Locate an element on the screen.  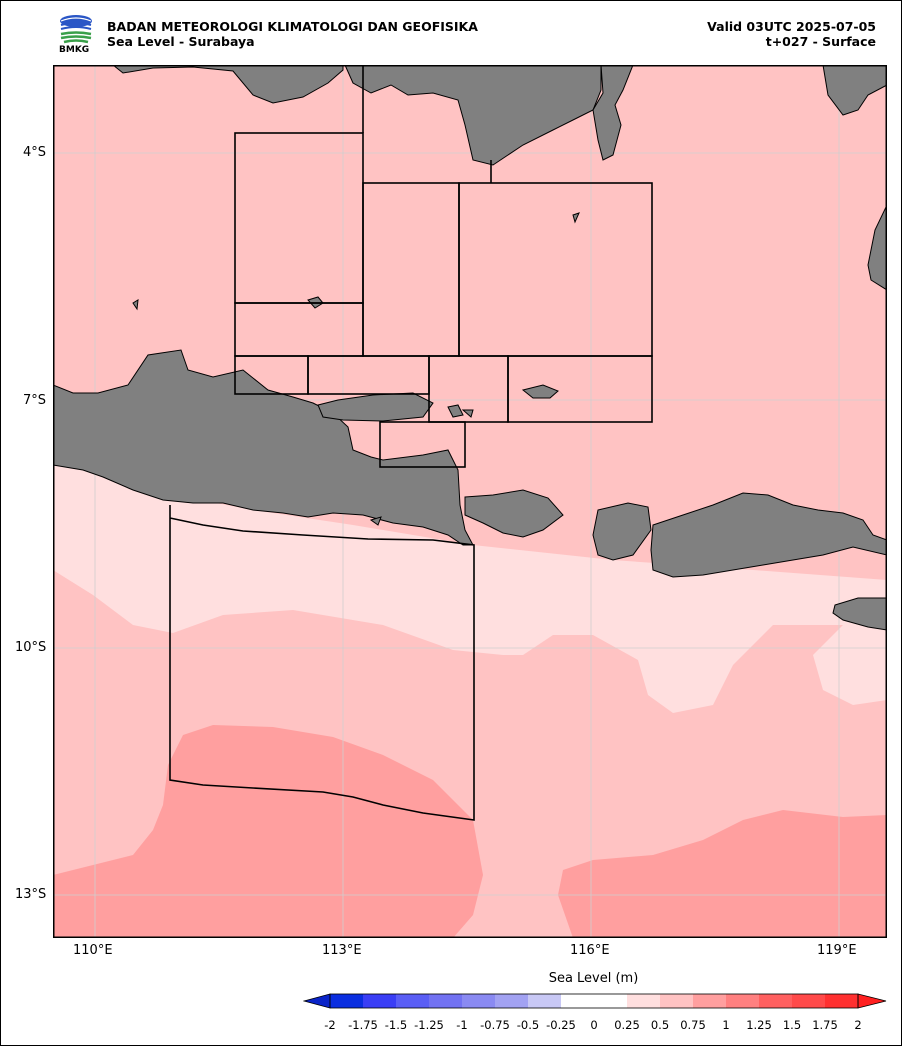
borneo-land-east is located at coordinates (473, 115).